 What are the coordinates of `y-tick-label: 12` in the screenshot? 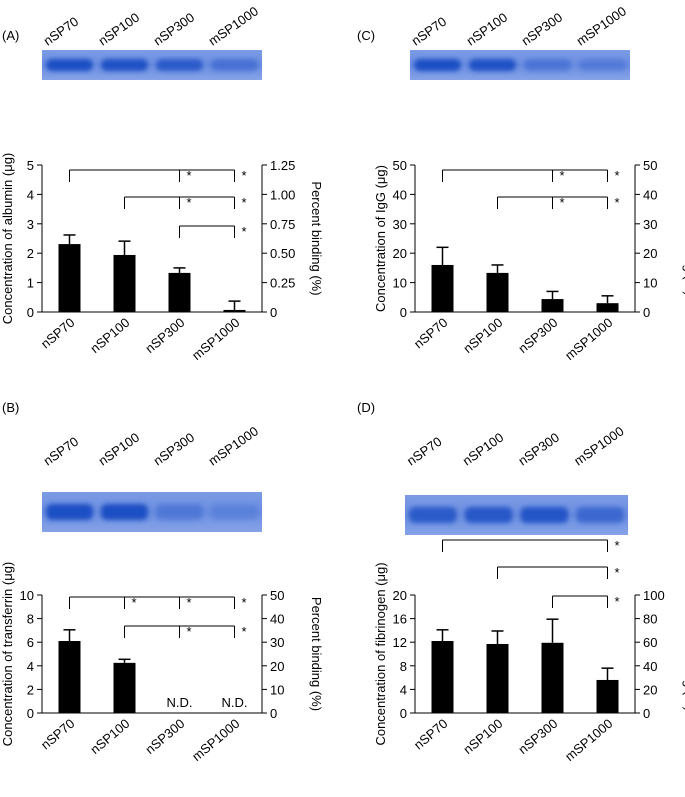 It's located at (400, 642).